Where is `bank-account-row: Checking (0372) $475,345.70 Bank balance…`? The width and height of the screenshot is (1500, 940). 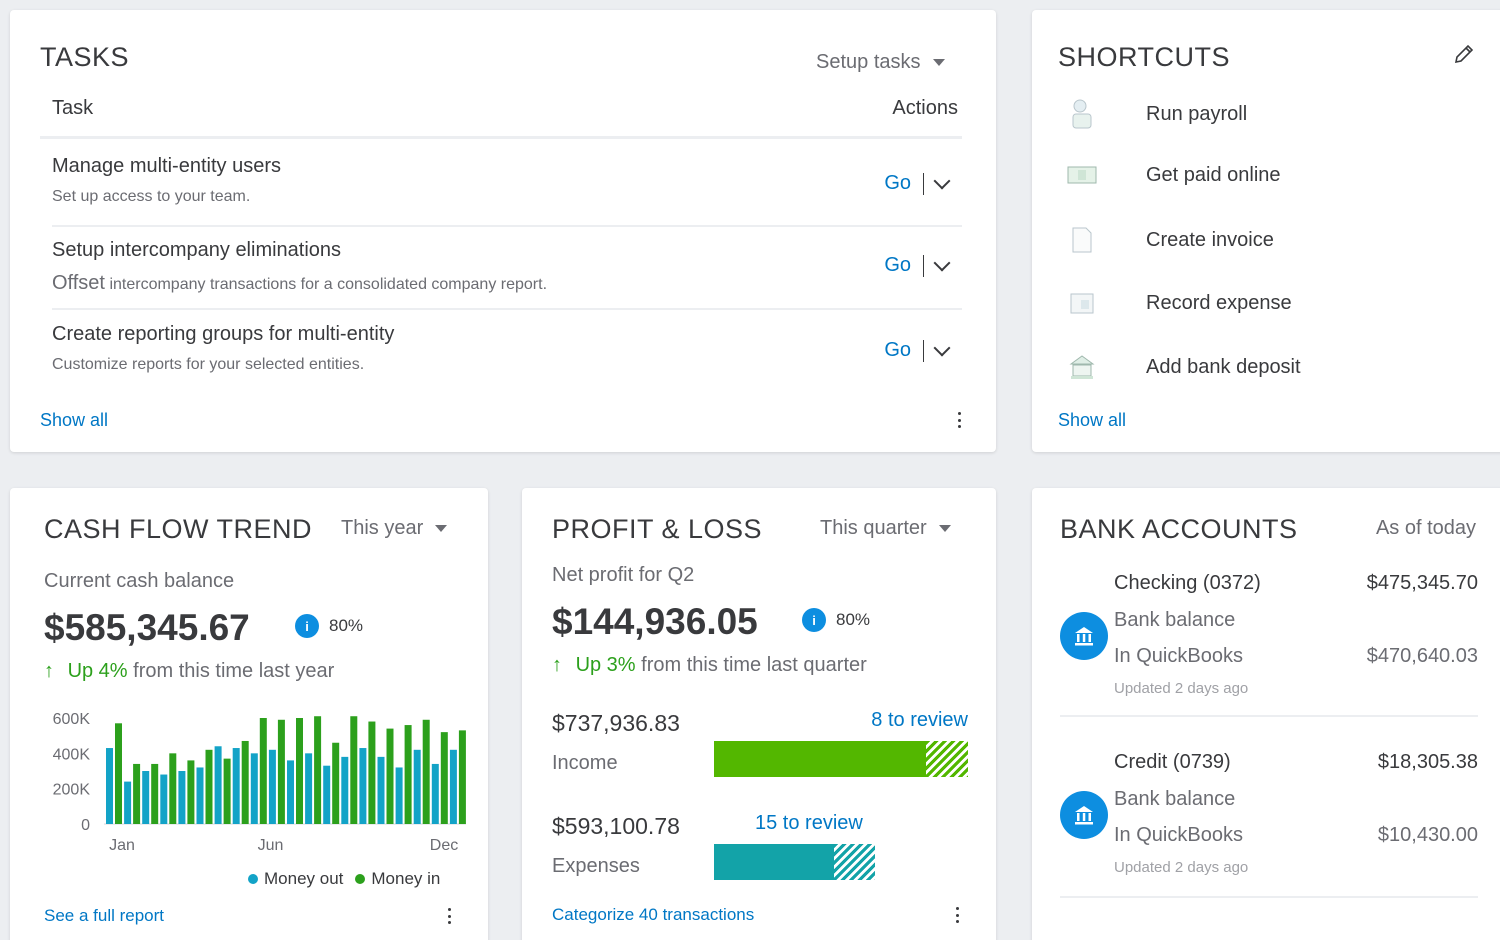
bank-account-row: Checking (0372) $475,345.70 Bank balance… is located at coordinates (1266, 603).